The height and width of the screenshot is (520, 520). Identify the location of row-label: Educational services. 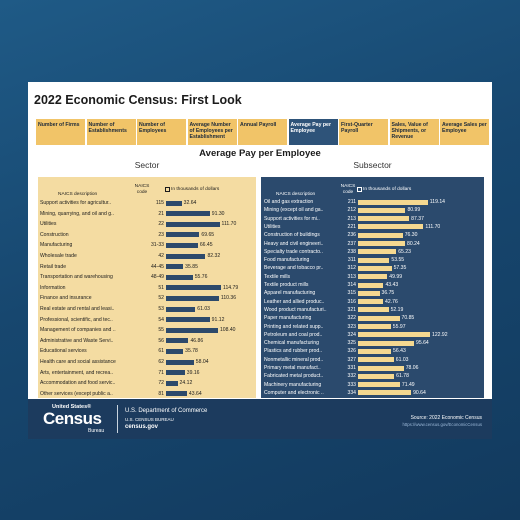
(63, 351).